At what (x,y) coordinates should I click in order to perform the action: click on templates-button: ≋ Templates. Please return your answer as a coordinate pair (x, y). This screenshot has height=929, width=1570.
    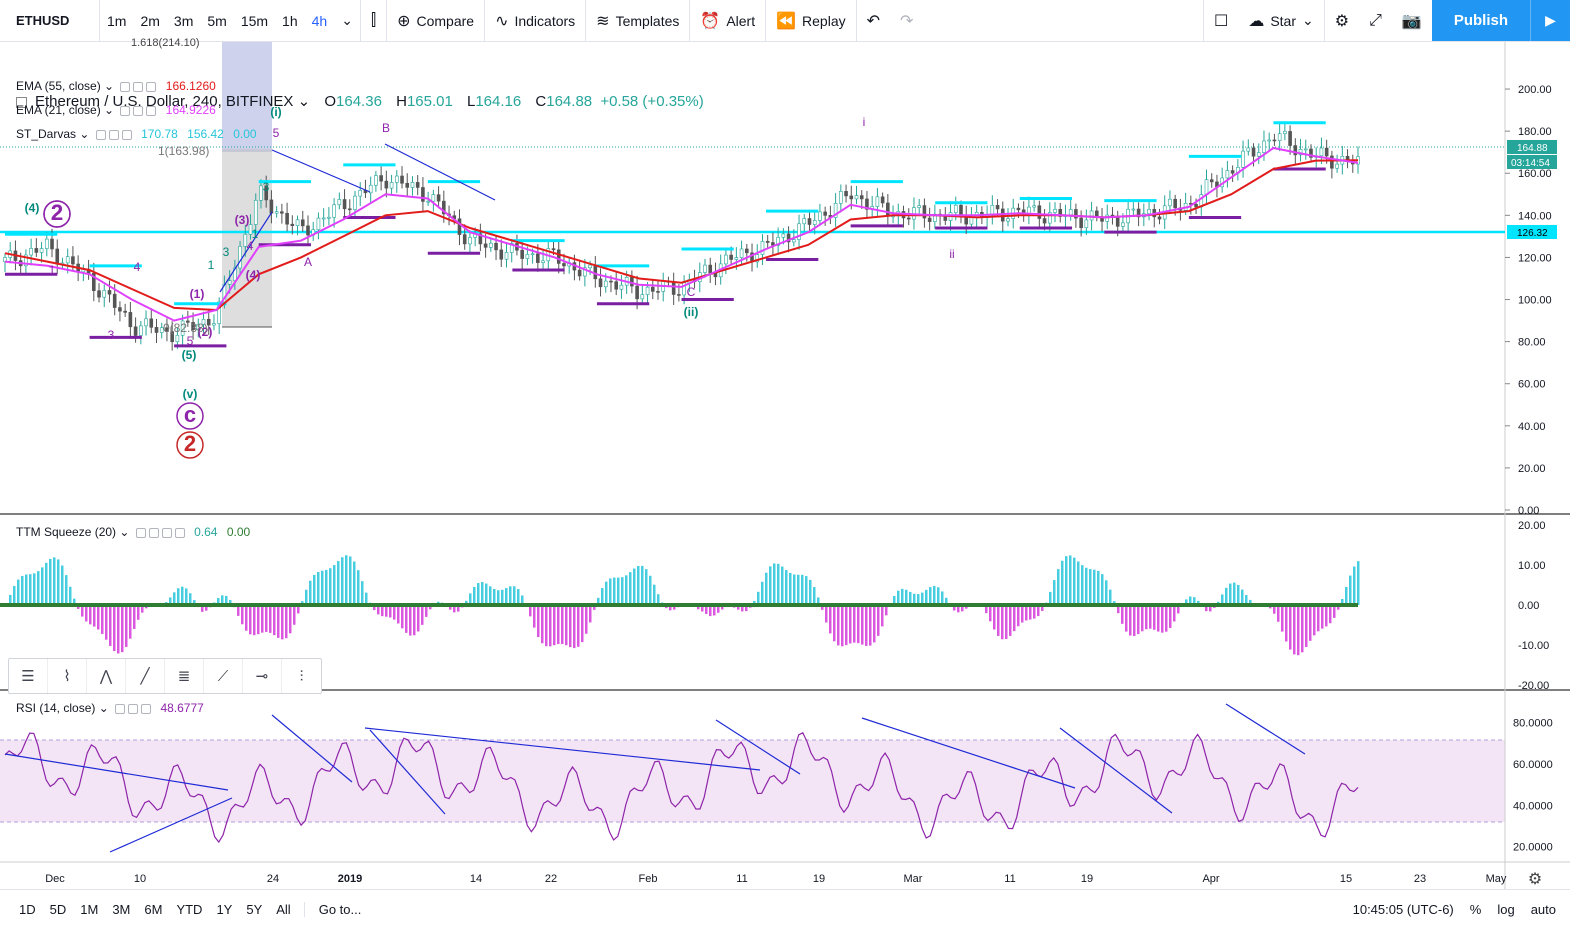
    Looking at the image, I should click on (638, 21).